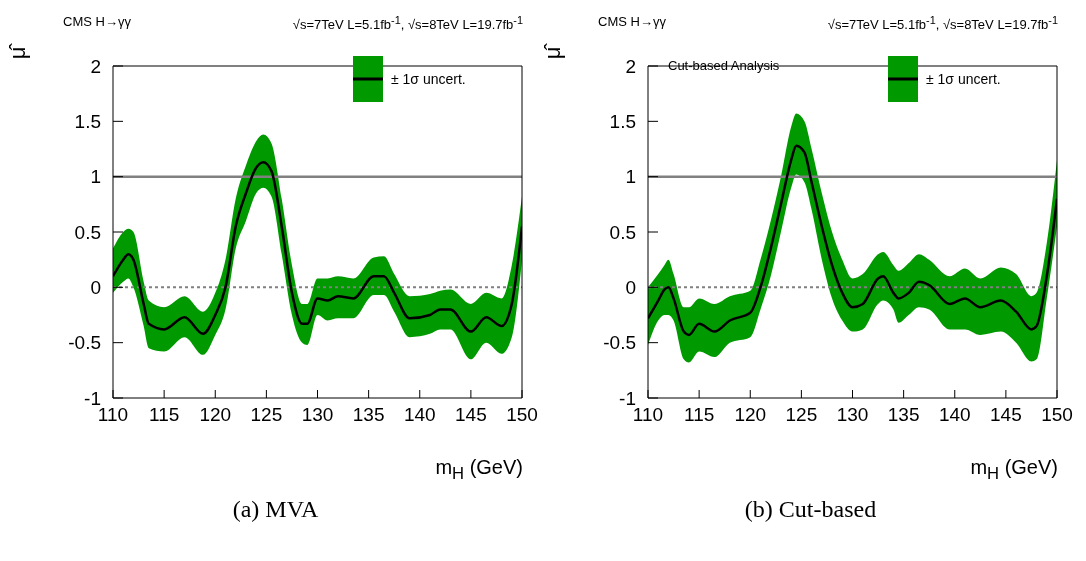 This screenshot has height=561, width=1086. I want to click on annotation: Cut-based Analysis, so click(724, 65).